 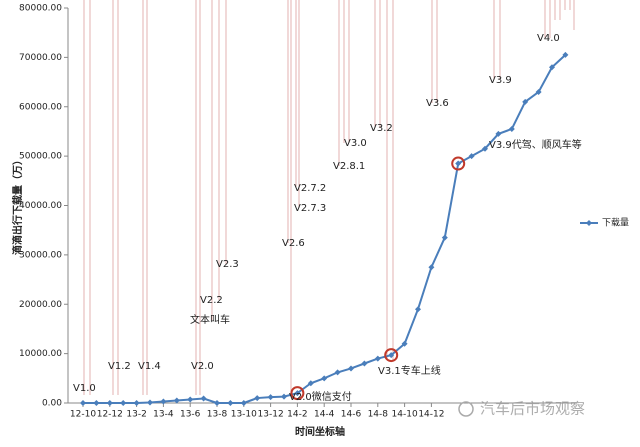 I want to click on x-tick-label: 14-4, so click(x=324, y=415).